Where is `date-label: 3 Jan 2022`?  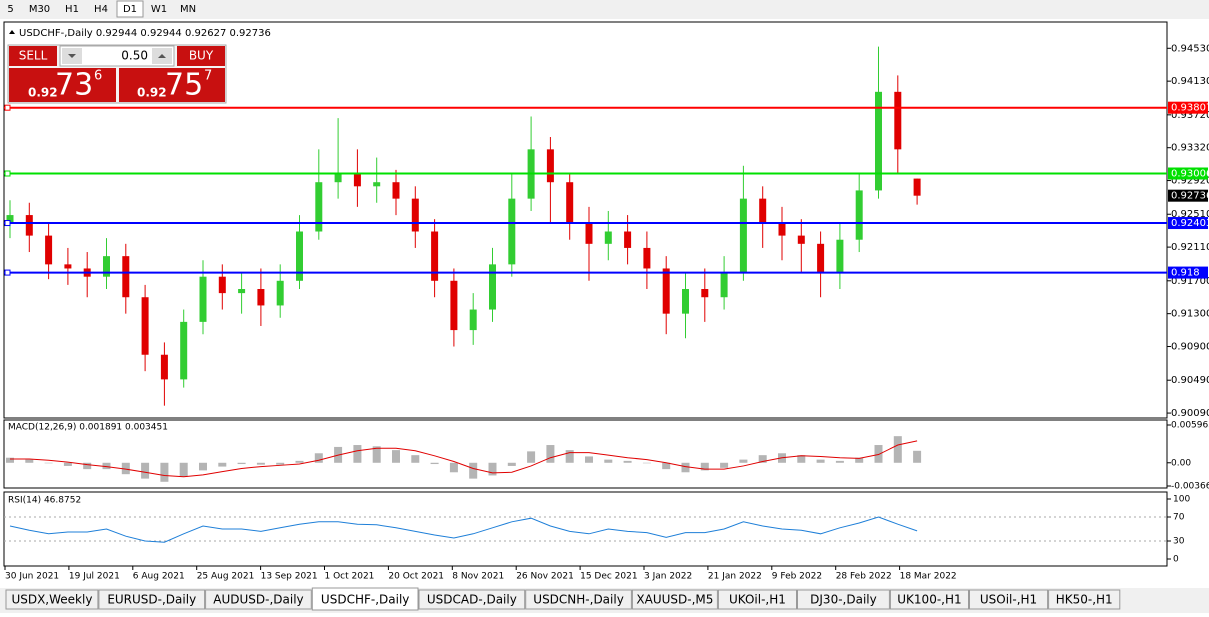 date-label: 3 Jan 2022 is located at coordinates (668, 577).